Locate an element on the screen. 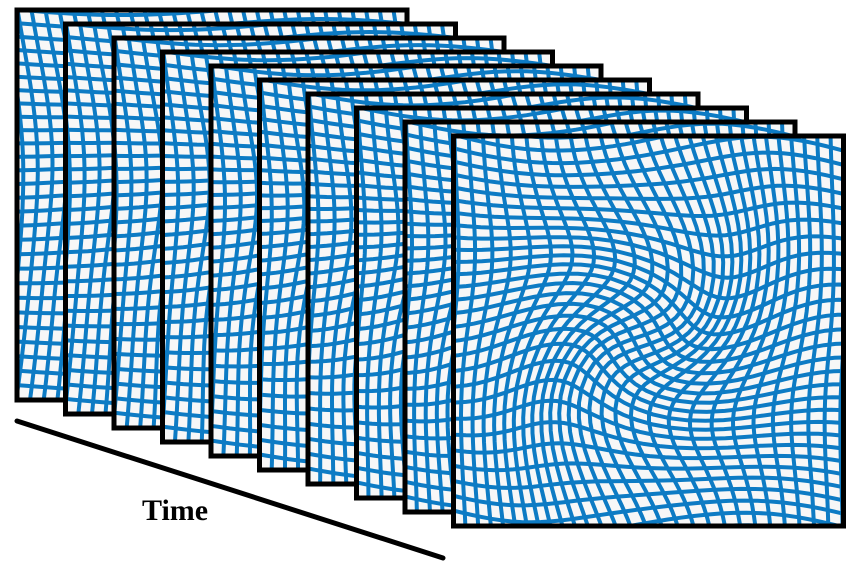 The image size is (858, 582). time-axis-label: Time is located at coordinates (175, 510).